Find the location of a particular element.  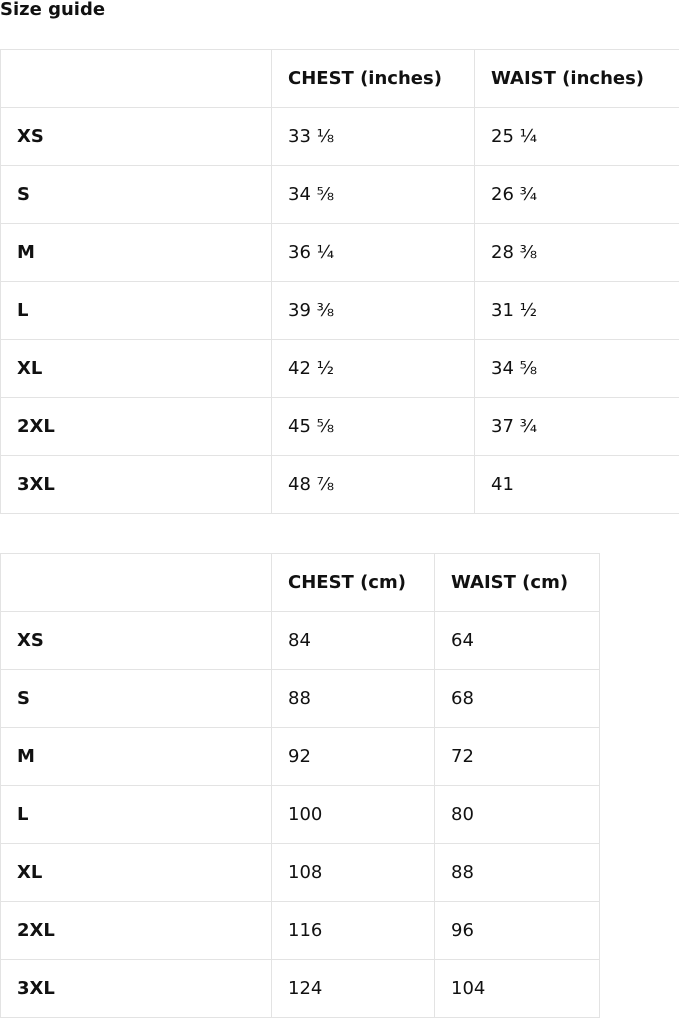

chest-value: 36 ¼ is located at coordinates (373, 252).